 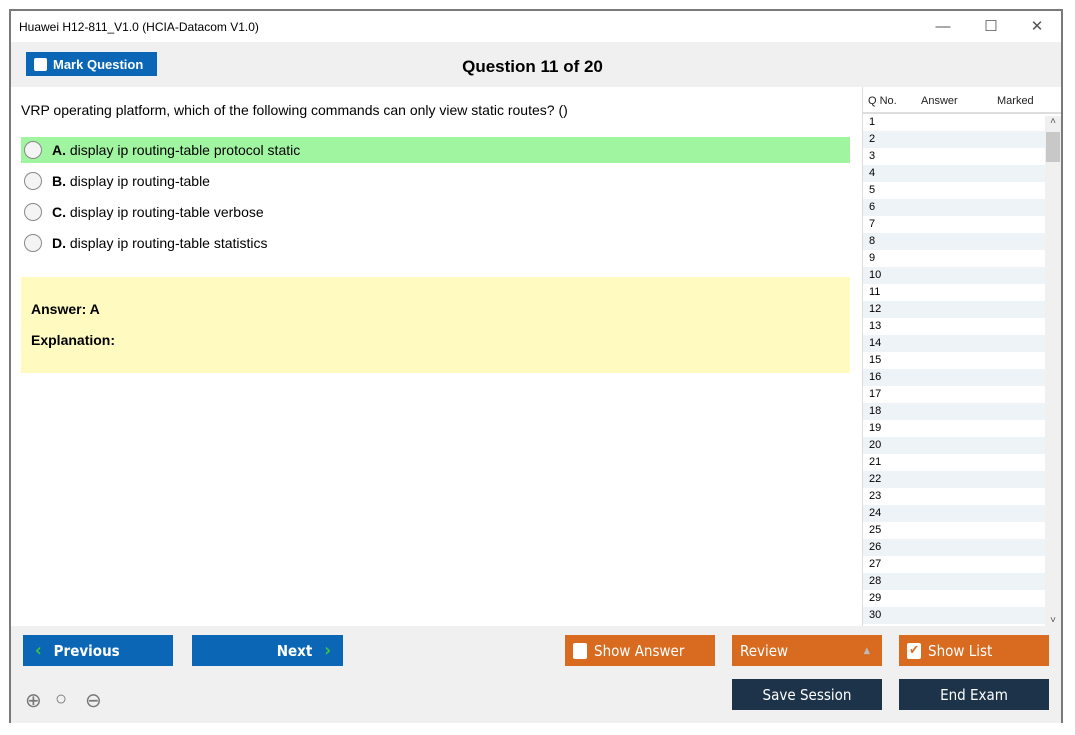 What do you see at coordinates (962, 100) in the screenshot?
I see `list-header: Q No. Answer Marked` at bounding box center [962, 100].